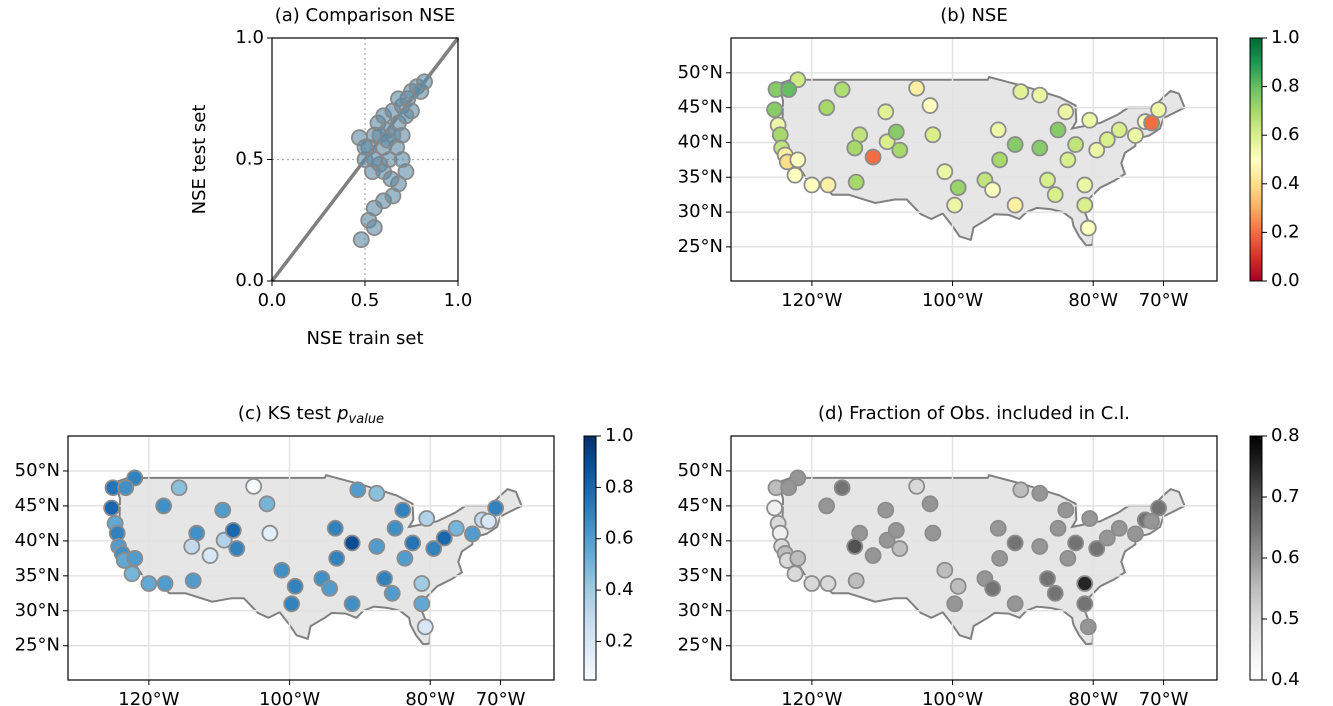  I want to click on y-tick-label: 1.0, so click(249, 37).